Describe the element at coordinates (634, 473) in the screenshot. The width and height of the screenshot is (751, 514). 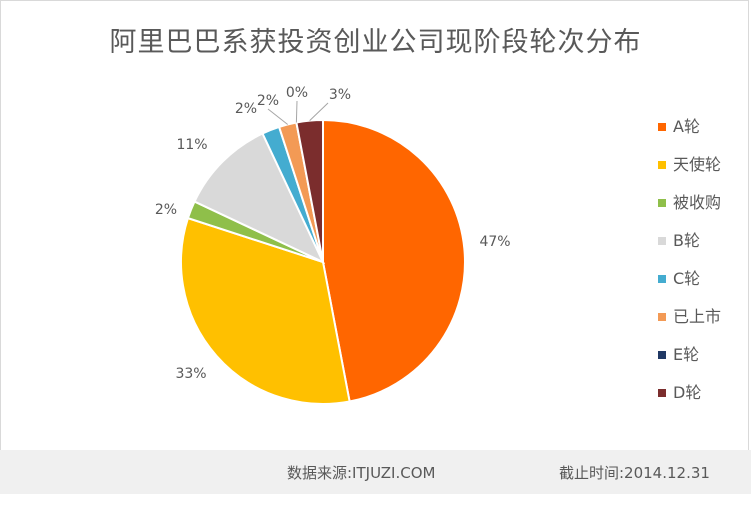
I see `cutoff-date: 截止时间:2014.12.31` at that location.